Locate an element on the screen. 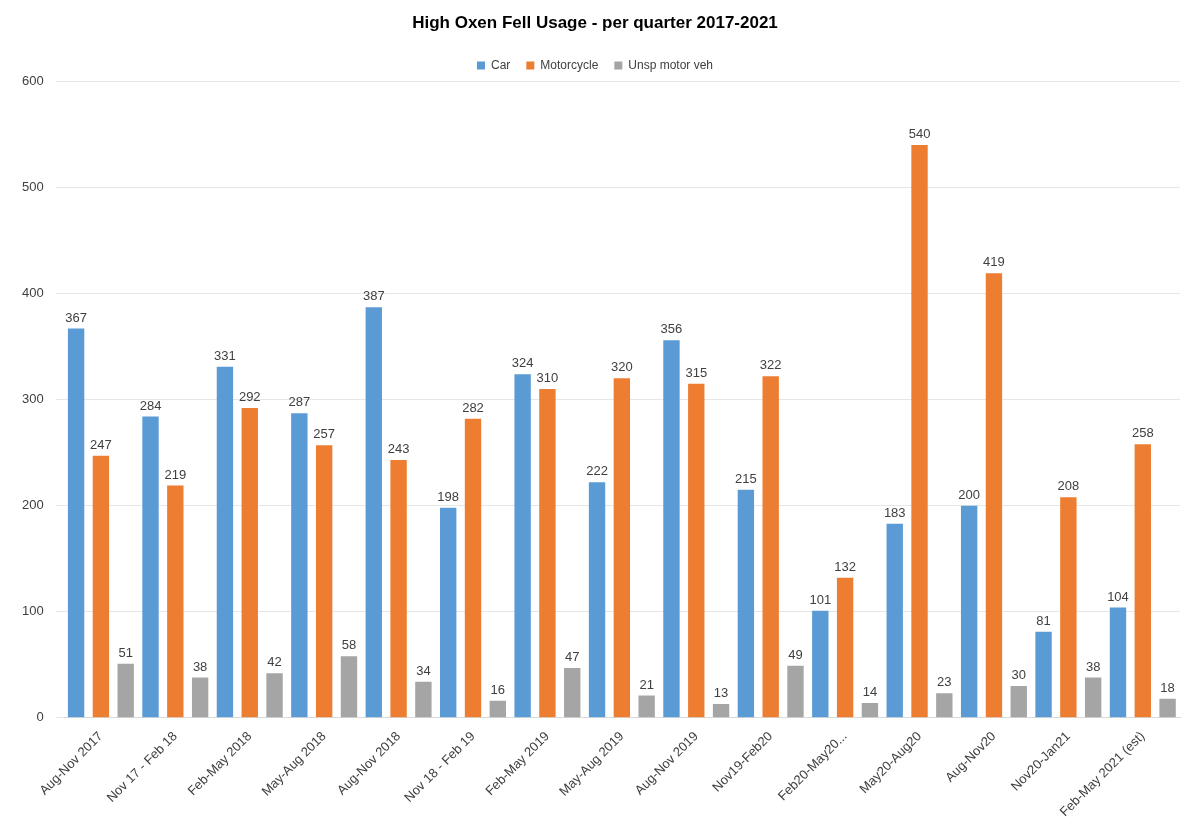 This screenshot has height=828, width=1200. data-label: 310 is located at coordinates (547, 378).